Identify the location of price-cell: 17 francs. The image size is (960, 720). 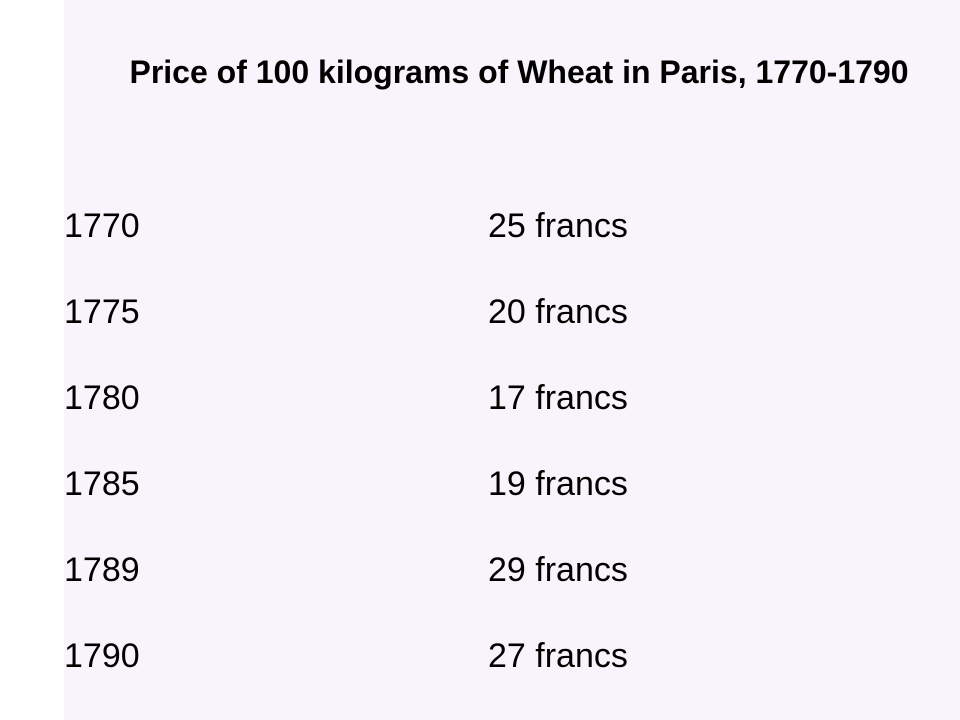
(558, 398).